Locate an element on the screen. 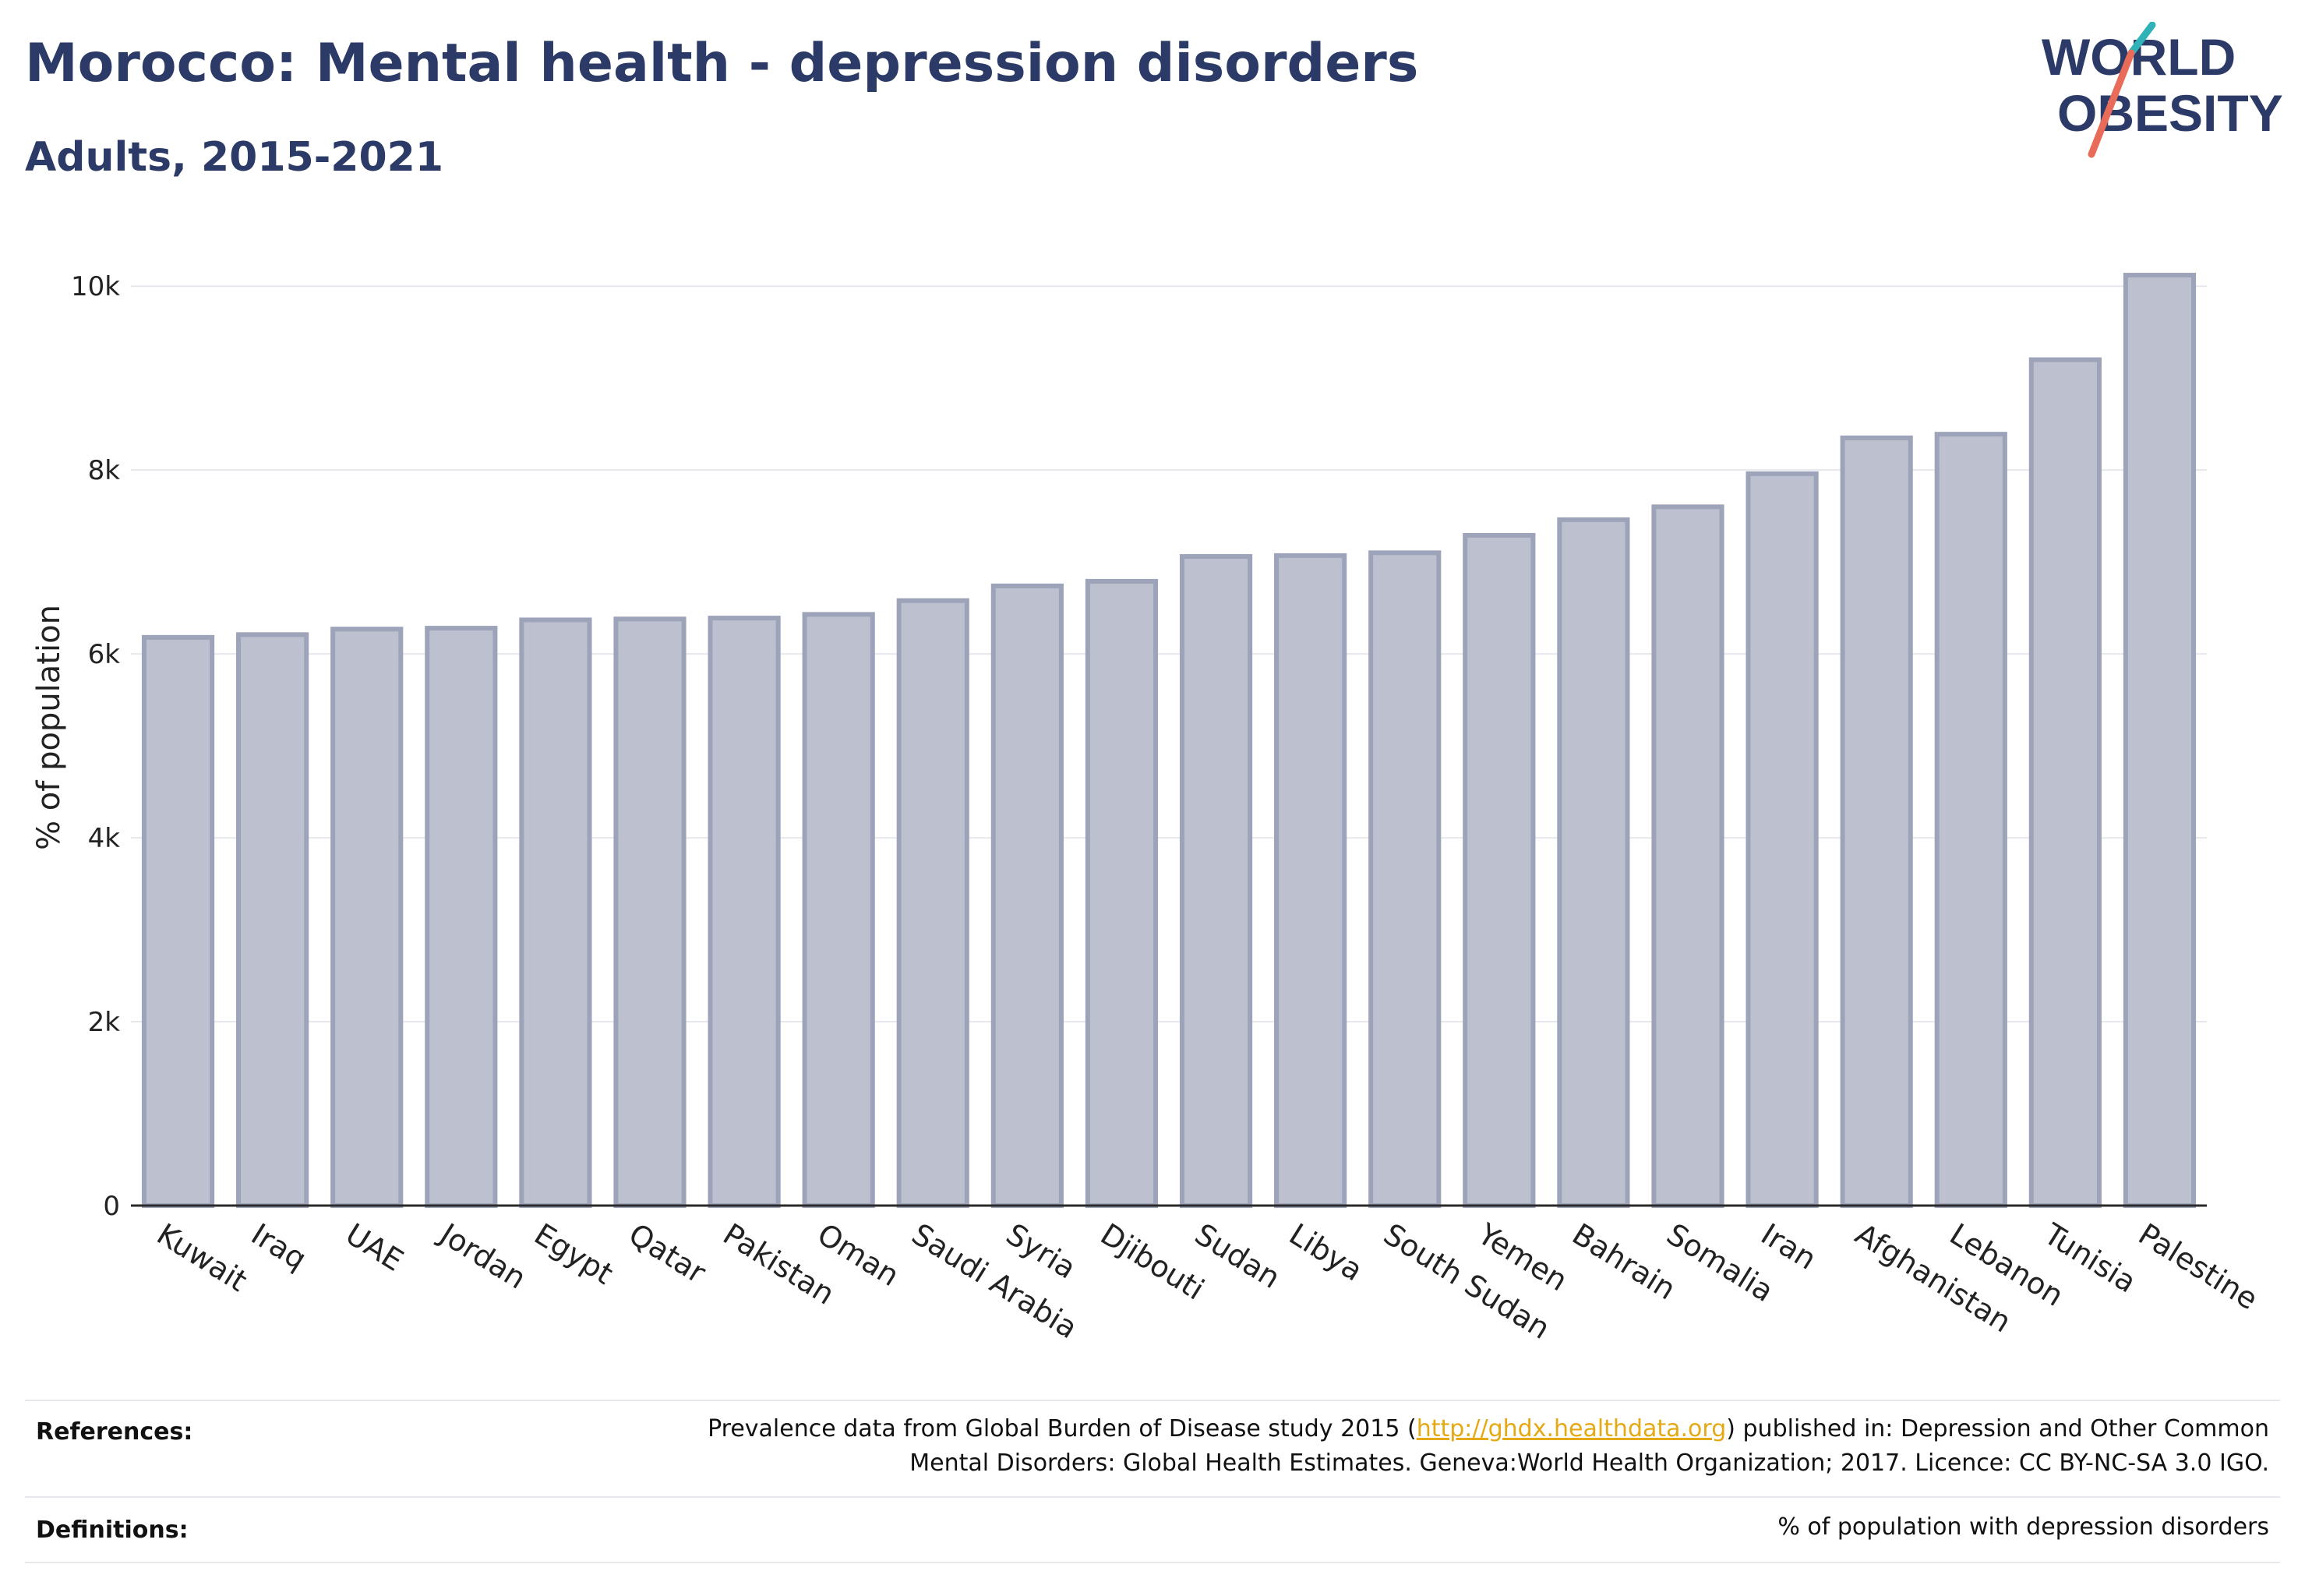 This screenshot has width=2305, height=1596. x-tick-label: Libya is located at coordinates (1325, 1251).